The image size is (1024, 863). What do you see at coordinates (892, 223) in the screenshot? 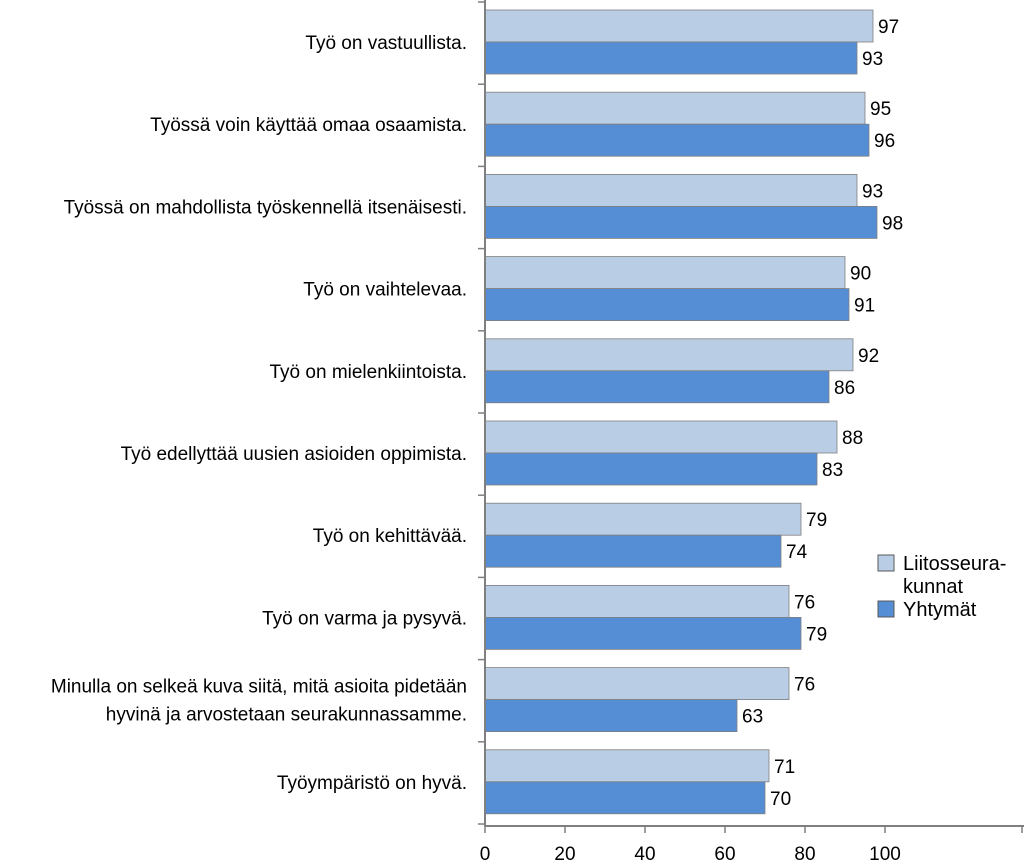
I see `data-label-series-2-cat-3: 98` at bounding box center [892, 223].